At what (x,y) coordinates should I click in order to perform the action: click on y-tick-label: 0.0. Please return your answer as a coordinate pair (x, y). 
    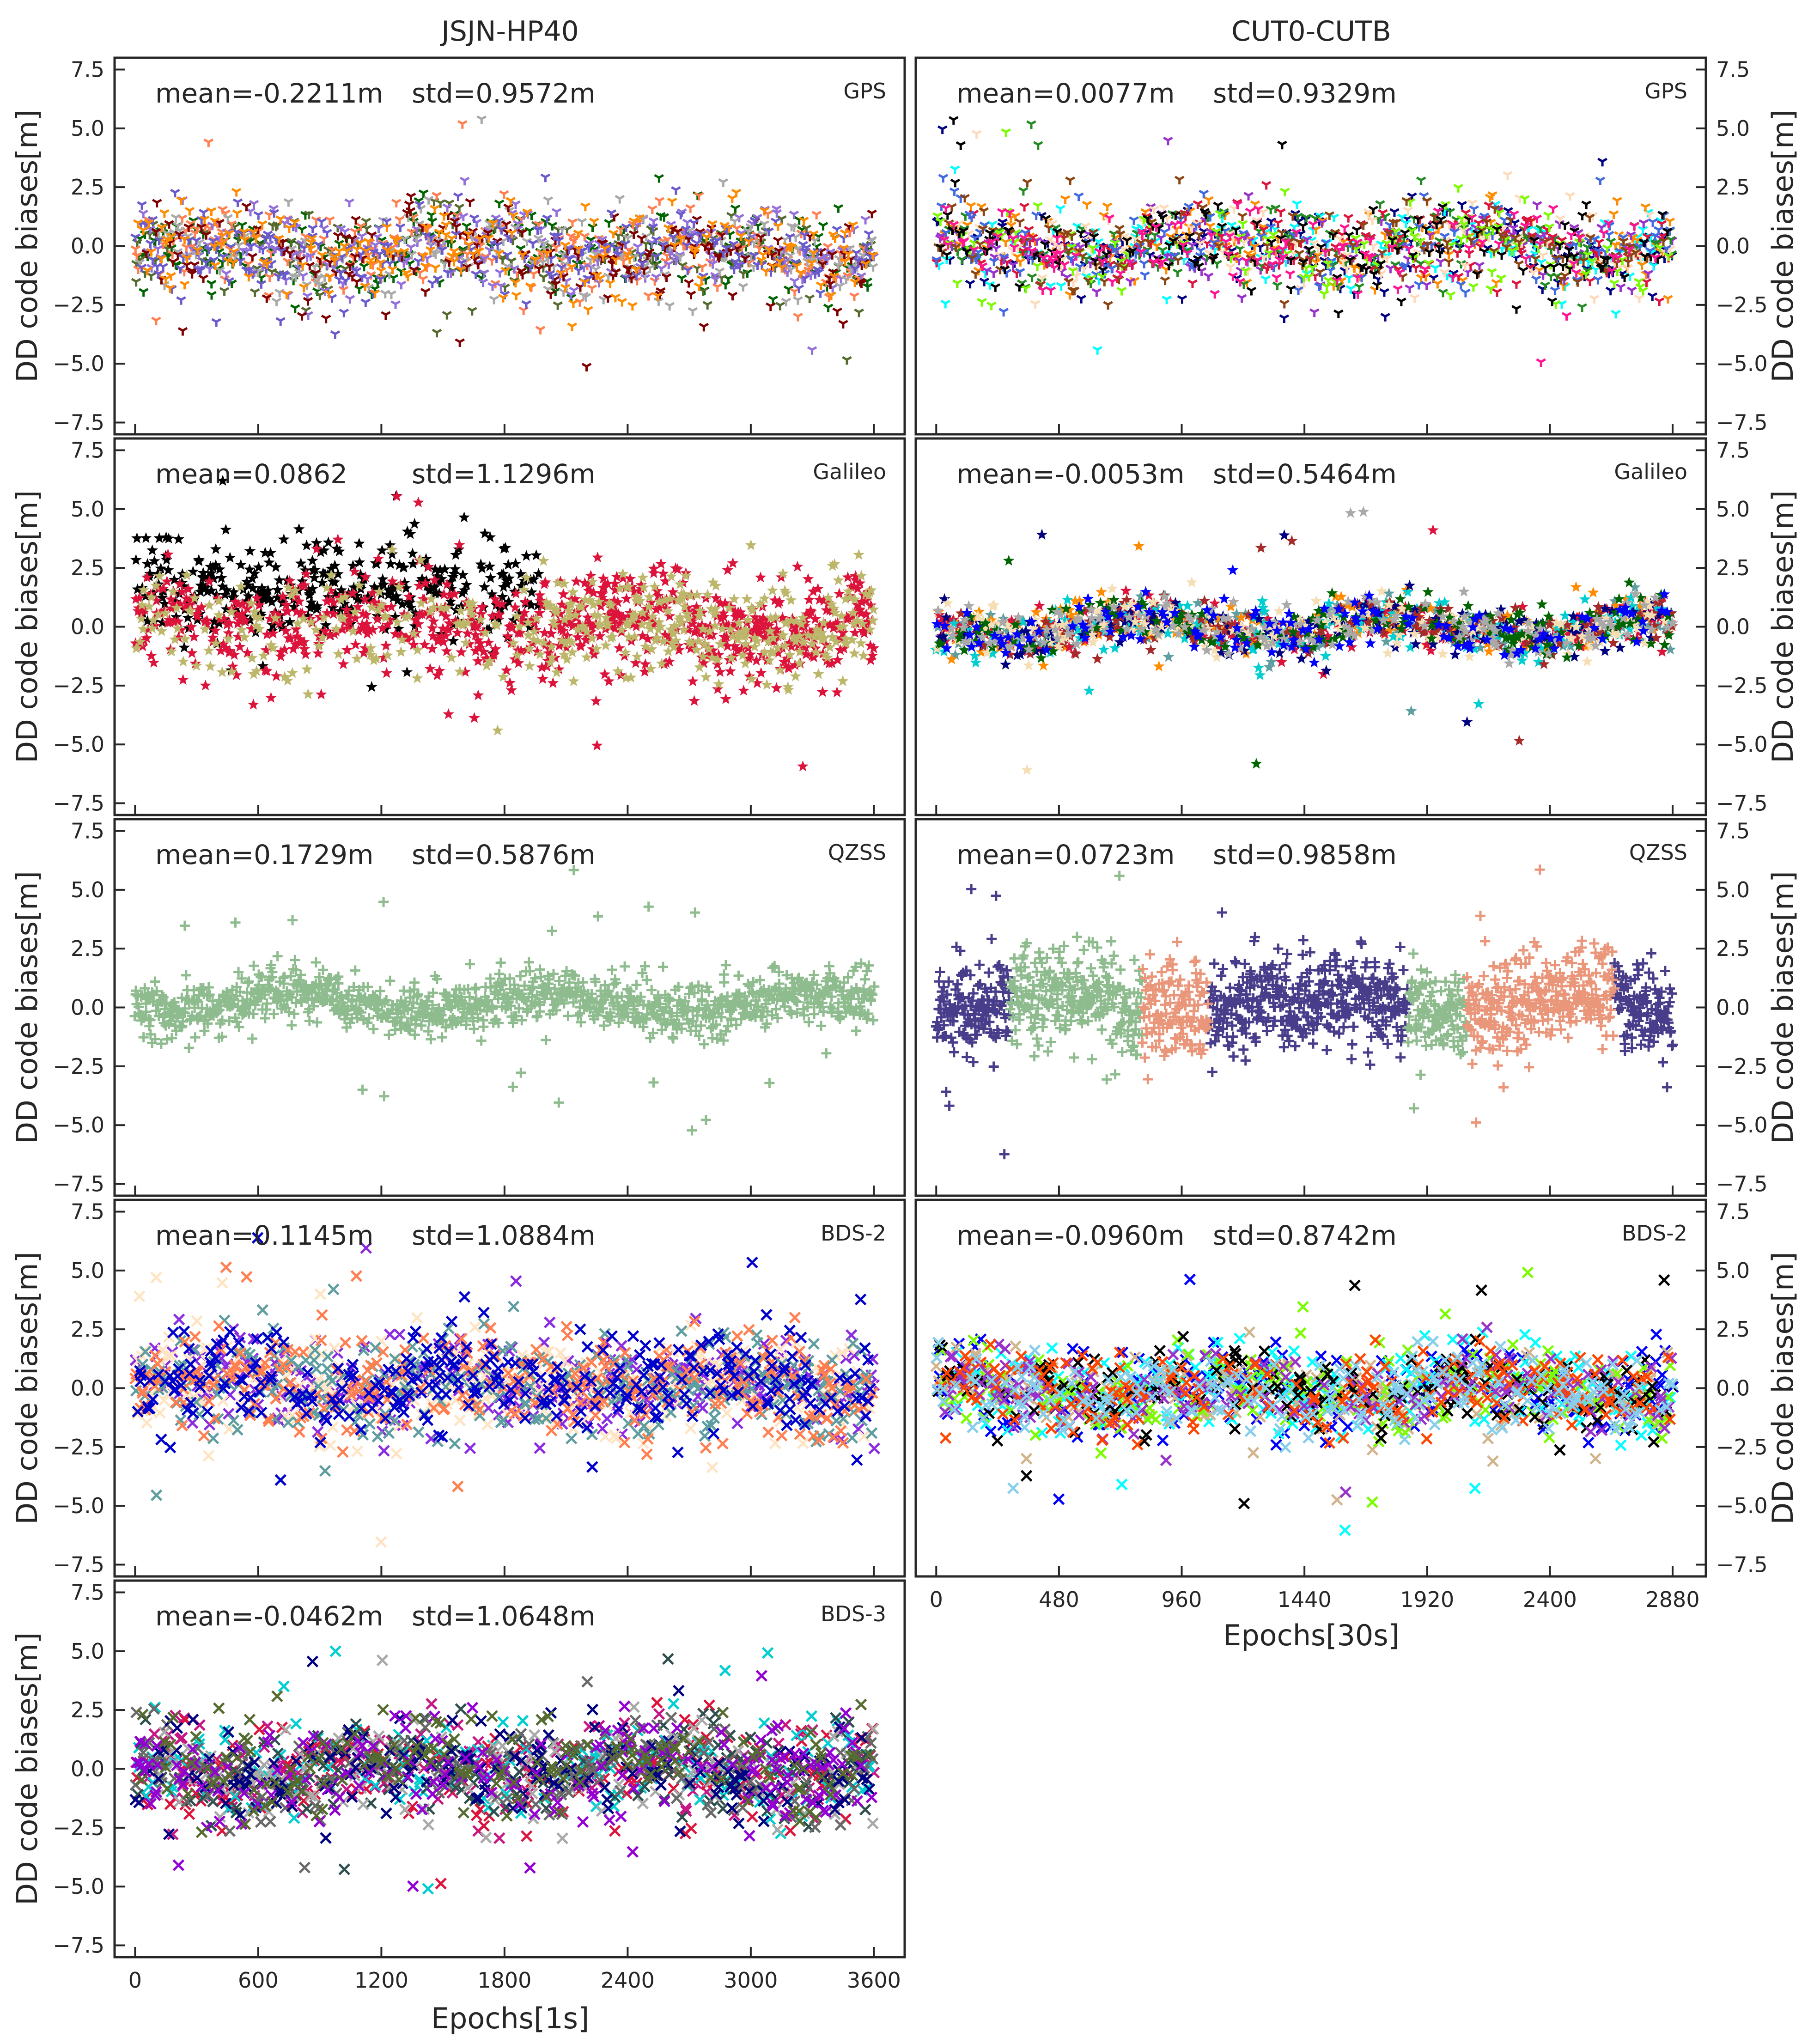
    Looking at the image, I should click on (1733, 1008).